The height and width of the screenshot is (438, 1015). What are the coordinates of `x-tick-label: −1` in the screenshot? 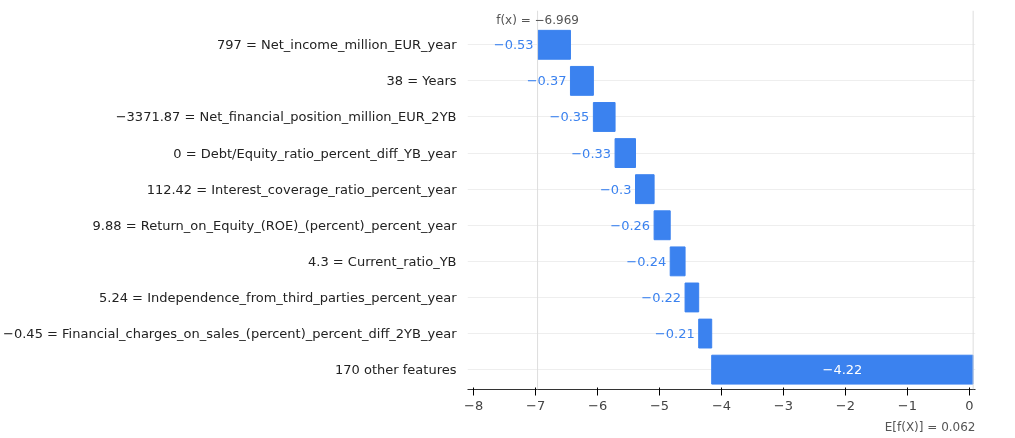 It's located at (907, 405).